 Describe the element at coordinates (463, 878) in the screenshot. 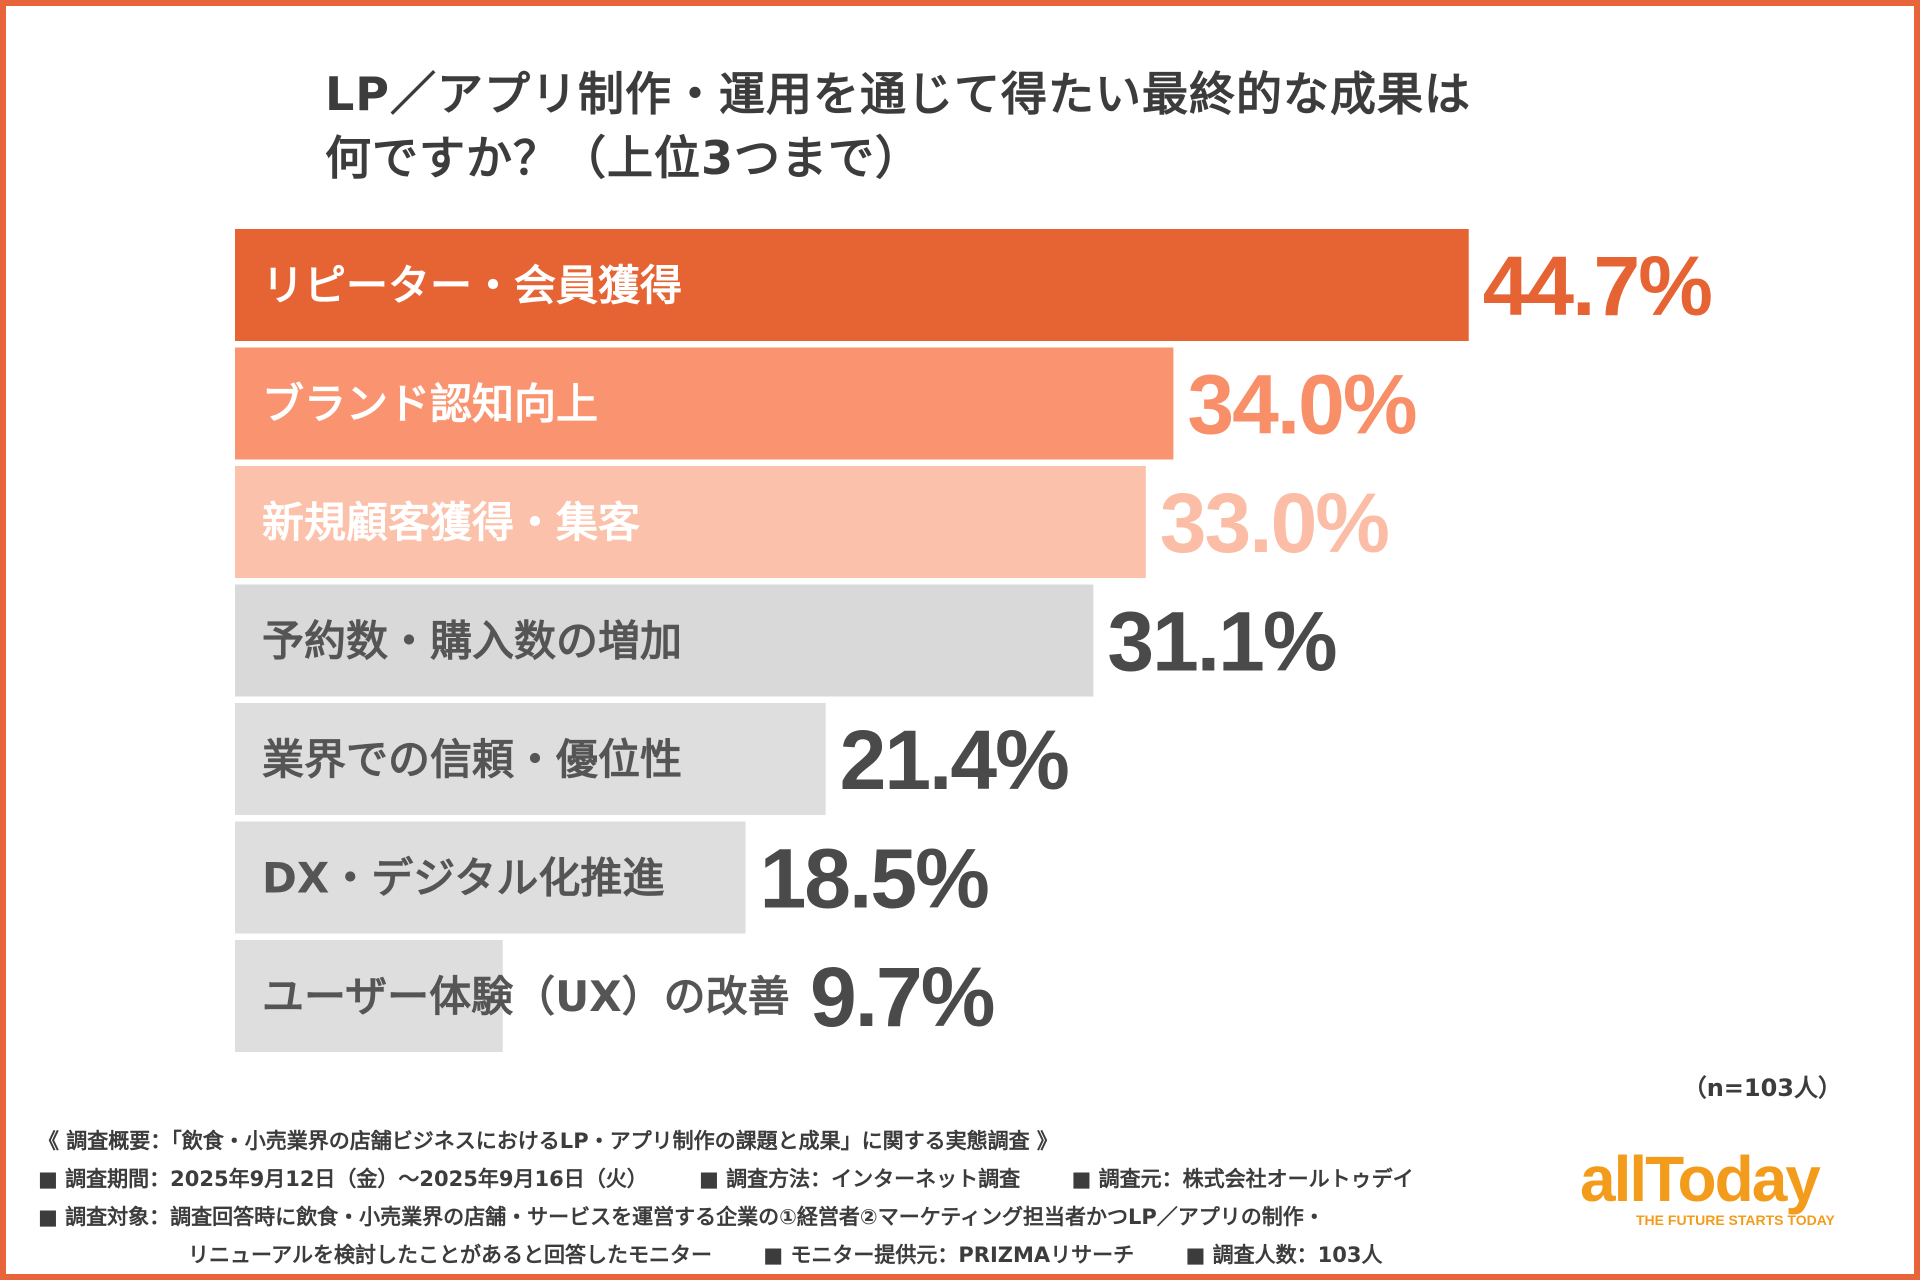

I see `bar-label-6: DX・デジタル化推進` at that location.